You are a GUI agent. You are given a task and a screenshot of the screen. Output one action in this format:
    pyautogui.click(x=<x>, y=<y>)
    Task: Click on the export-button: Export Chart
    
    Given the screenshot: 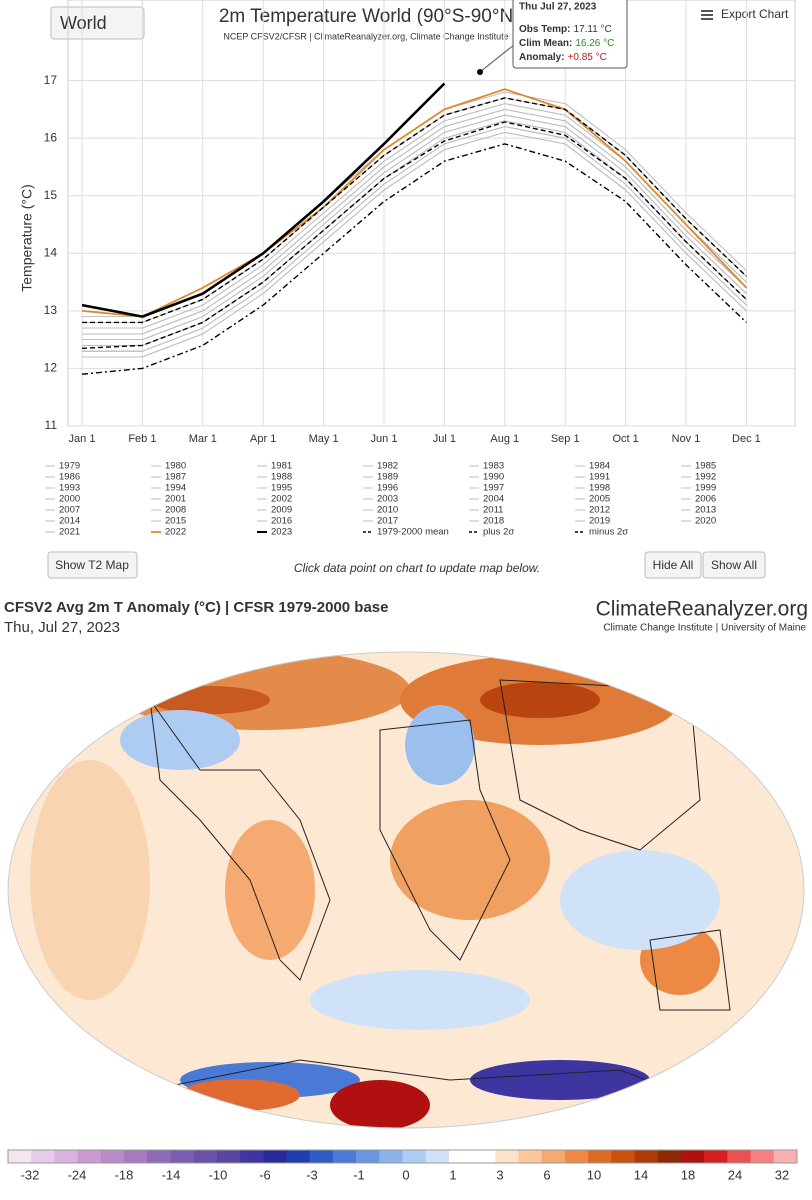 What is the action you would take?
    pyautogui.click(x=755, y=14)
    